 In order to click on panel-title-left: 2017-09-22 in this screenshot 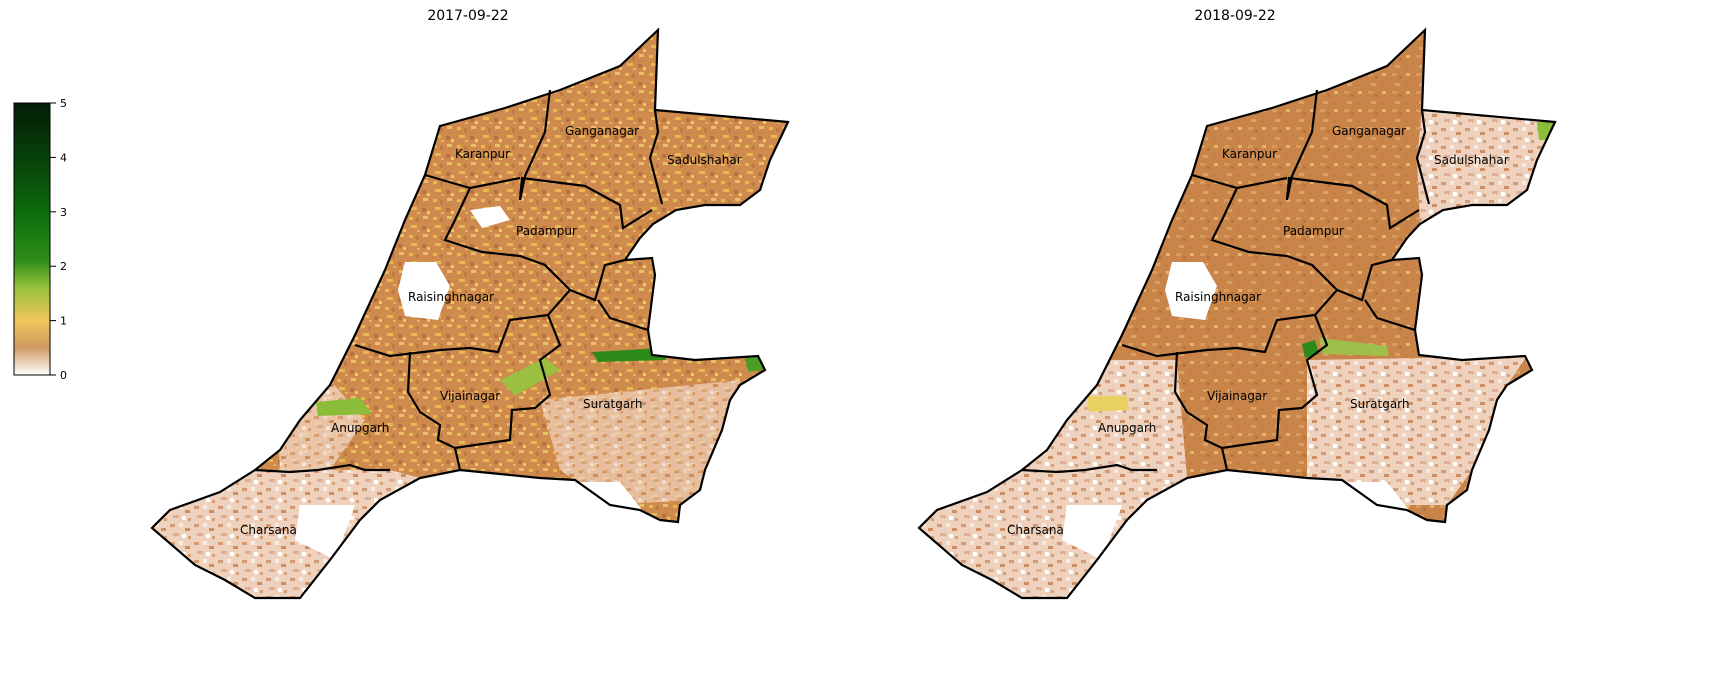, I will do `click(467, 16)`.